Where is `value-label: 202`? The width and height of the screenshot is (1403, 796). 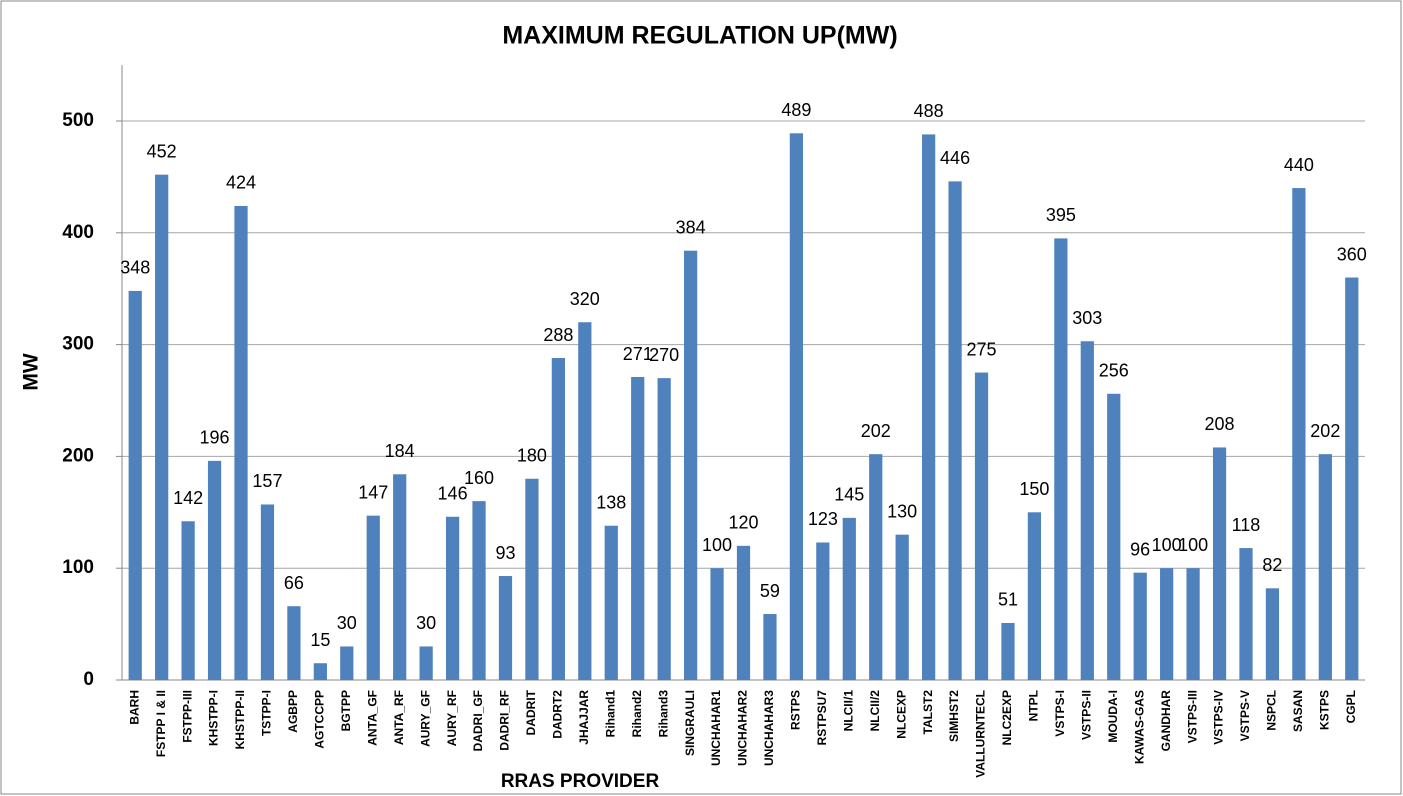
value-label: 202 is located at coordinates (1325, 431).